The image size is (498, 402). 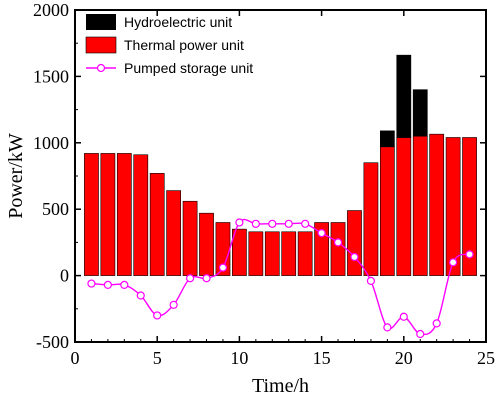 What do you see at coordinates (52, 342) in the screenshot?
I see `y-tick-label: -500` at bounding box center [52, 342].